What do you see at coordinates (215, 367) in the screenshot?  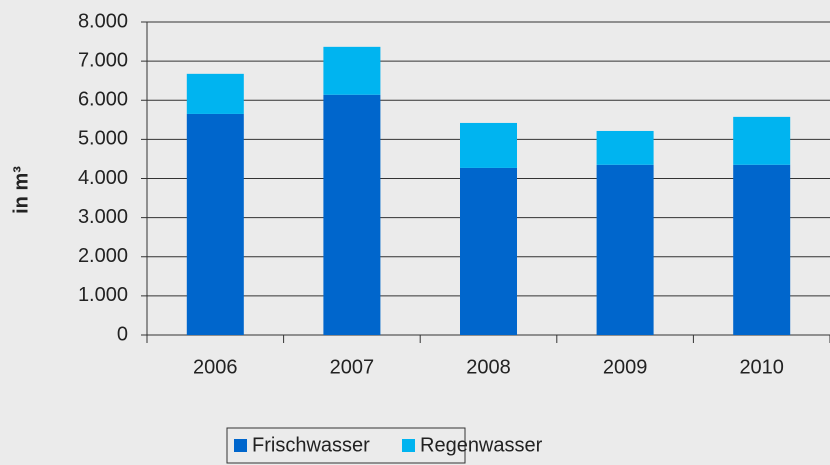 I see `x-tick-label: 2006` at bounding box center [215, 367].